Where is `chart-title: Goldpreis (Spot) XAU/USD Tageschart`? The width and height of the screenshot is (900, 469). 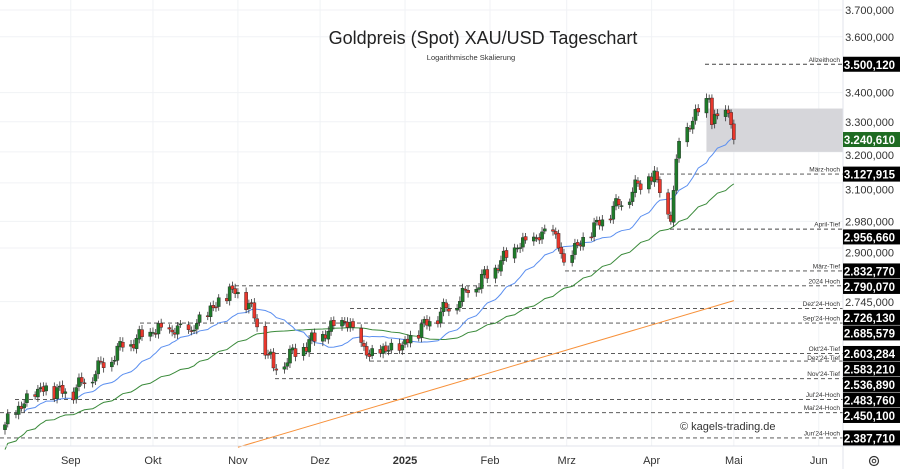 chart-title: Goldpreis (Spot) XAU/USD Tageschart is located at coordinates (483, 38).